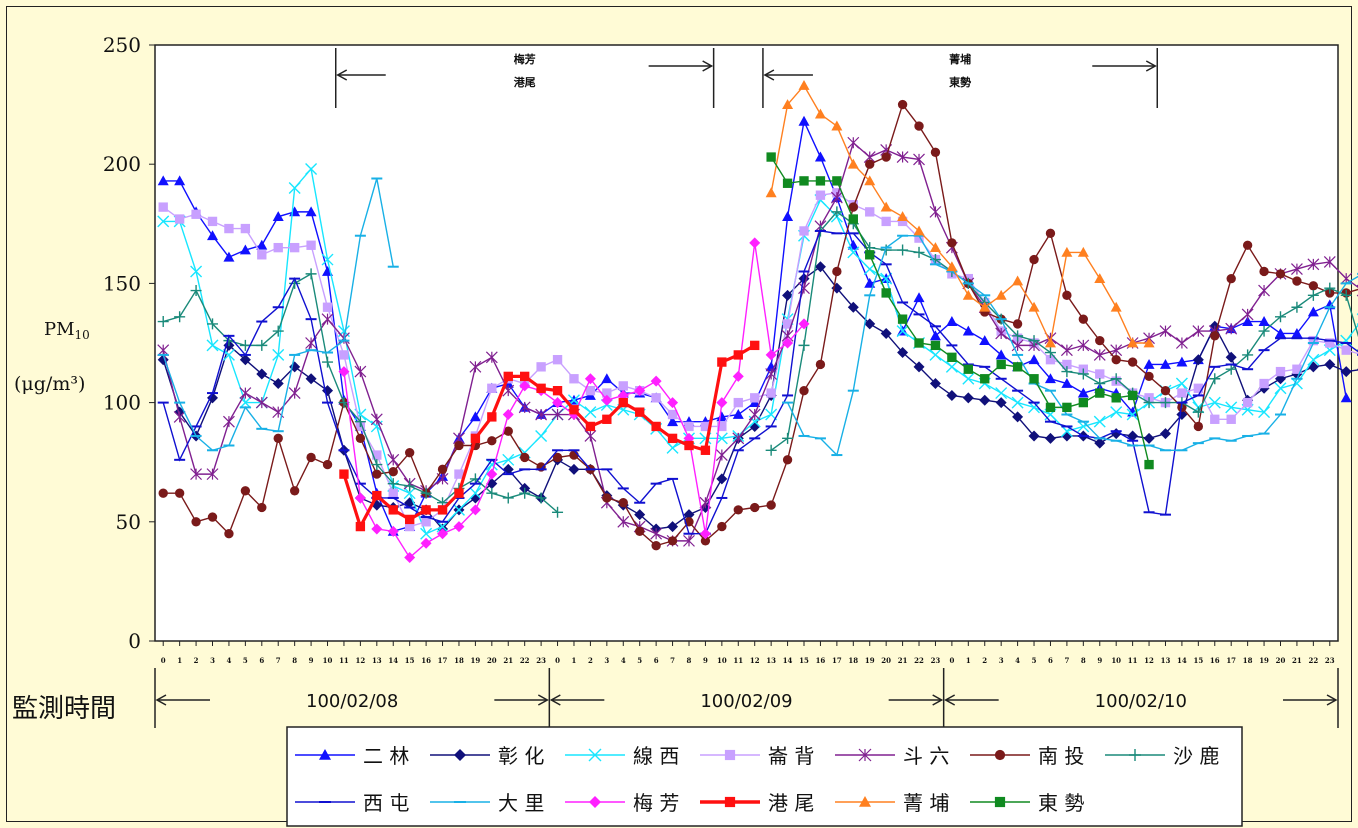 The width and height of the screenshot is (1358, 828). What do you see at coordinates (757, 803) in the screenshot?
I see `legend-item: 港 尾` at bounding box center [757, 803].